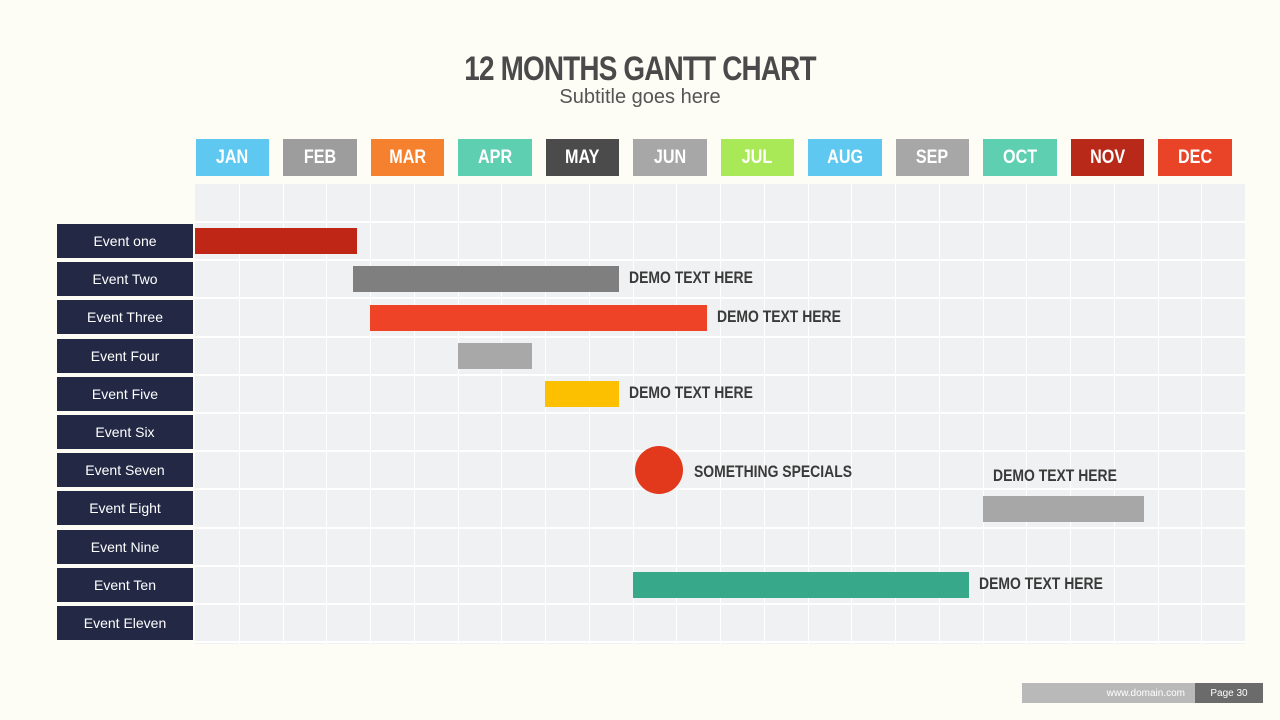  I want to click on event-label: Event Six, so click(125, 432).